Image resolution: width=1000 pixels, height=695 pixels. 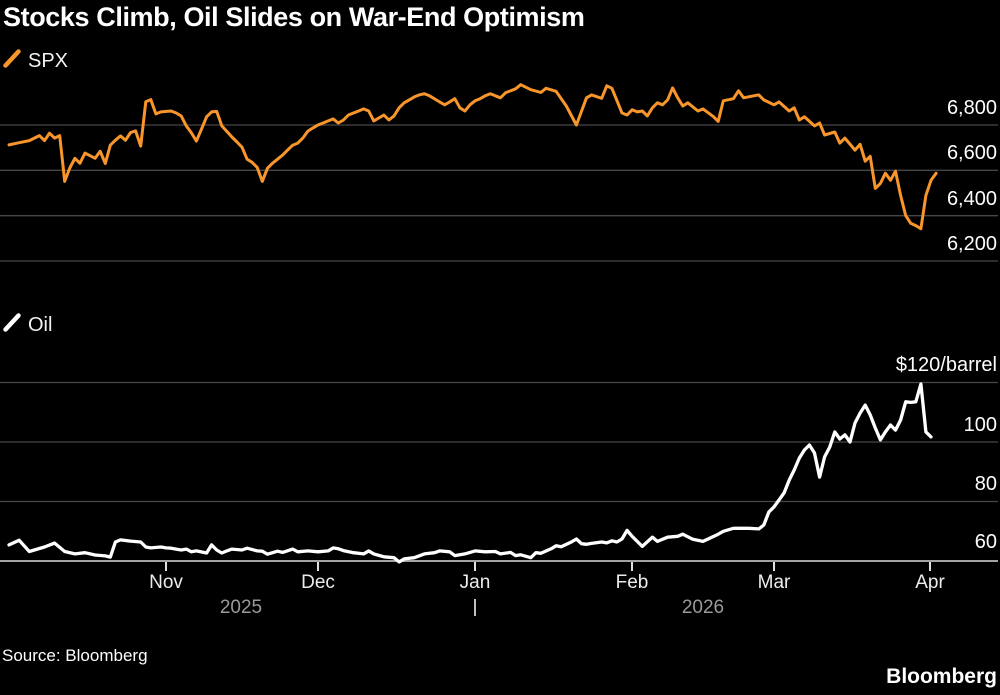 I want to click on year-label-2025: 2025, so click(x=241, y=607).